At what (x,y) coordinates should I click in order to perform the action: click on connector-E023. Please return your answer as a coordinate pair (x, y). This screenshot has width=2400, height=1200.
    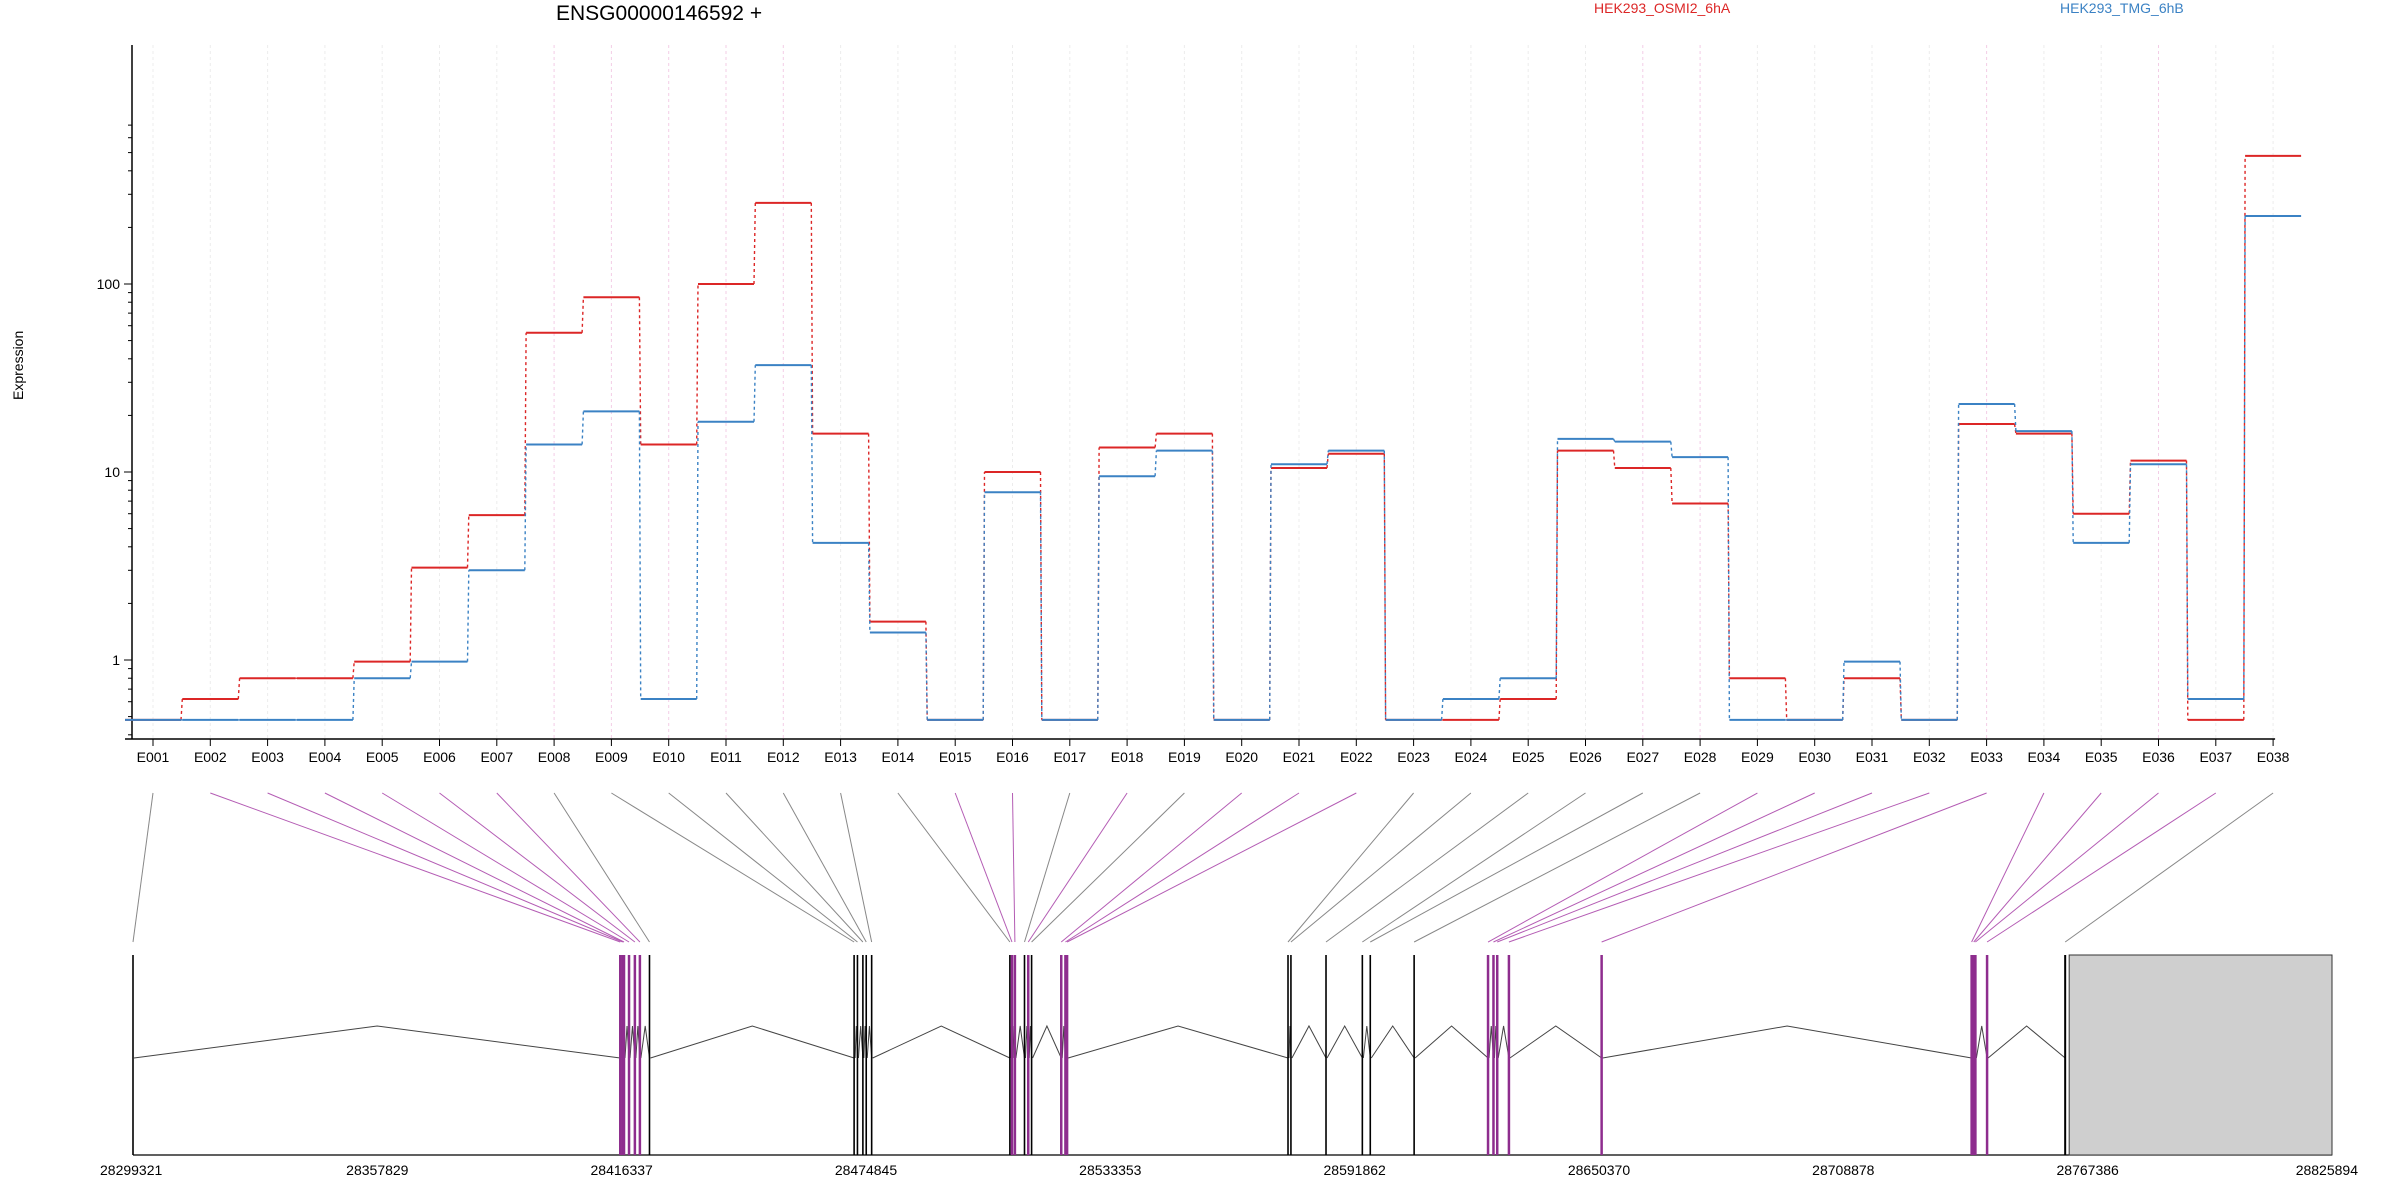
    Looking at the image, I should click on (1350, 867).